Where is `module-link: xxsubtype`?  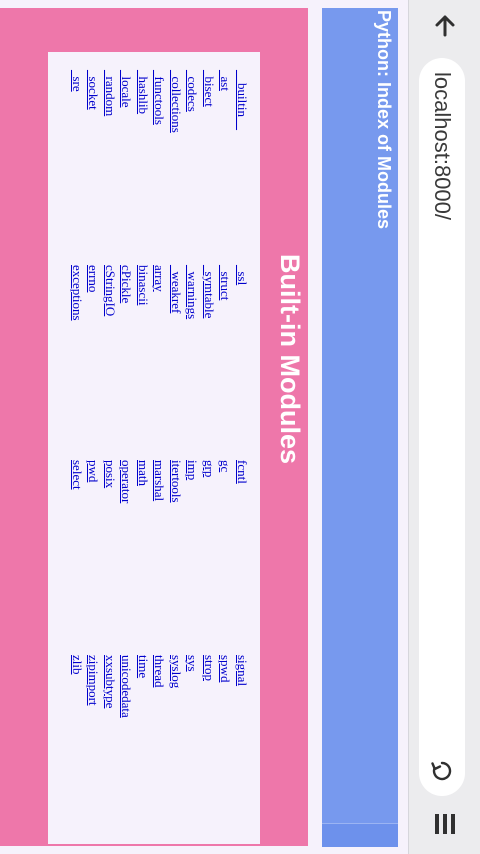
module-link: xxsubtype is located at coordinates (110, 682).